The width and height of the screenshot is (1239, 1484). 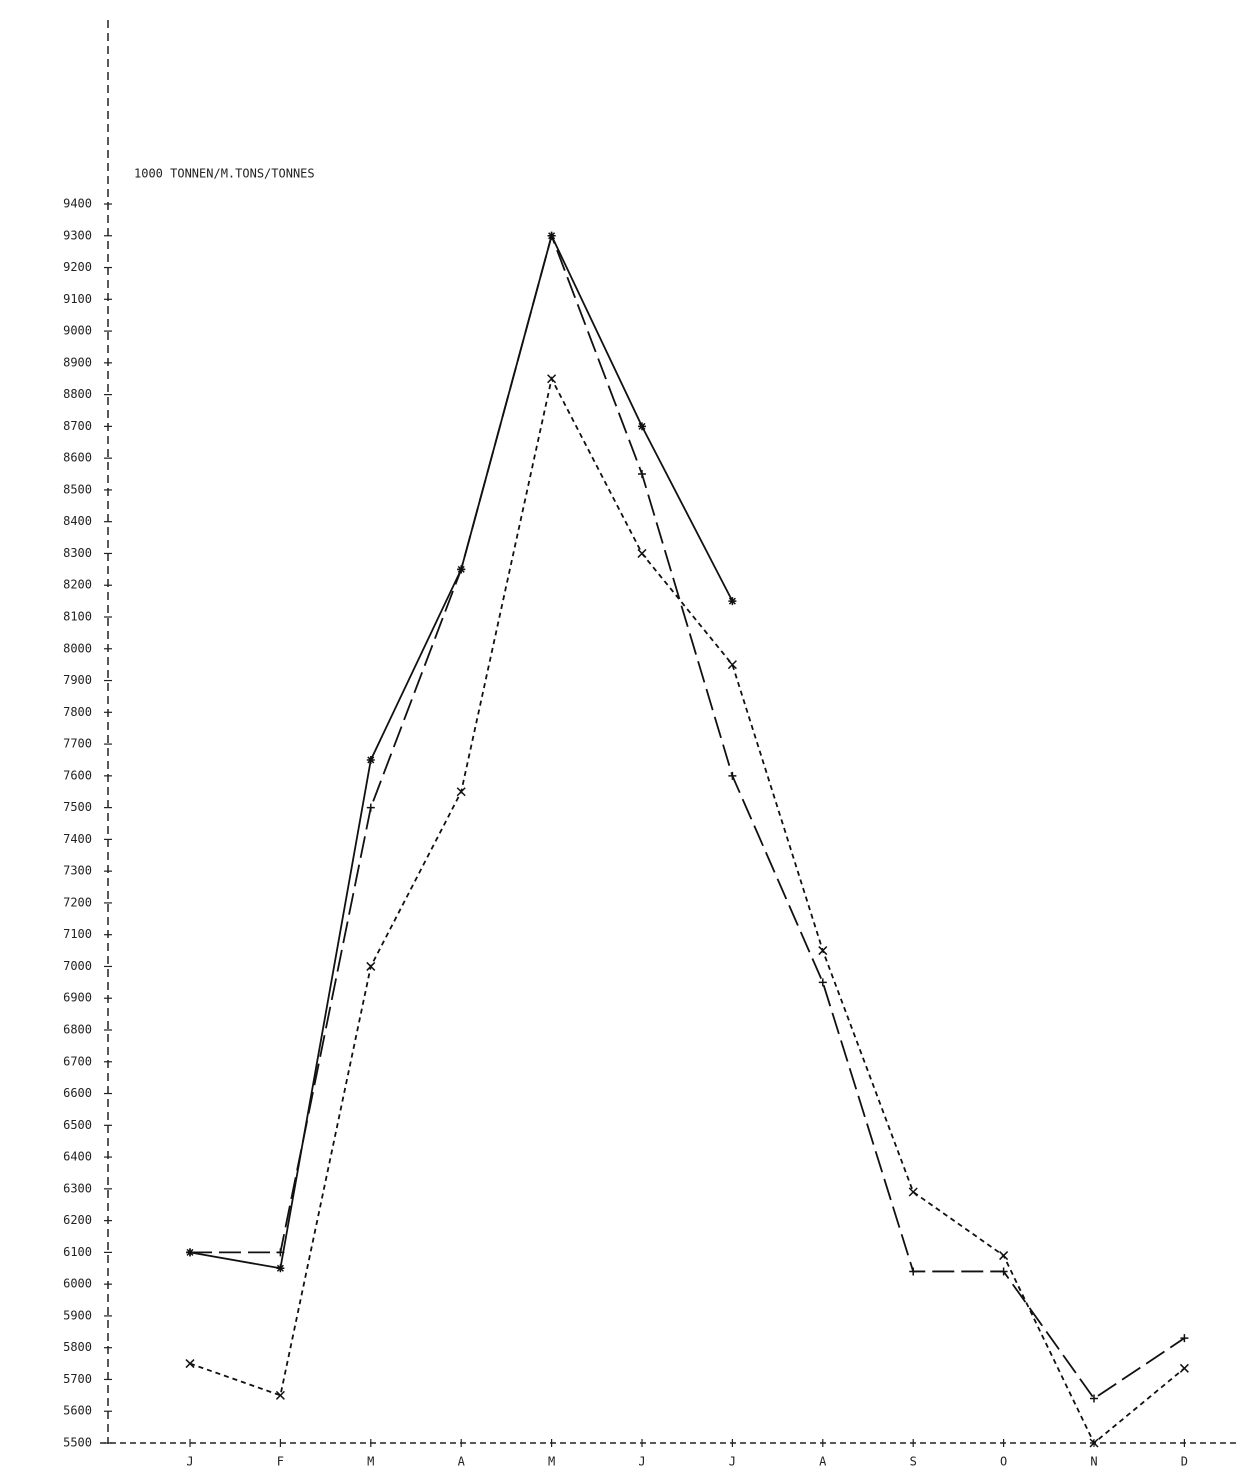 I want to click on y-tick-label: 7100, so click(x=77, y=934).